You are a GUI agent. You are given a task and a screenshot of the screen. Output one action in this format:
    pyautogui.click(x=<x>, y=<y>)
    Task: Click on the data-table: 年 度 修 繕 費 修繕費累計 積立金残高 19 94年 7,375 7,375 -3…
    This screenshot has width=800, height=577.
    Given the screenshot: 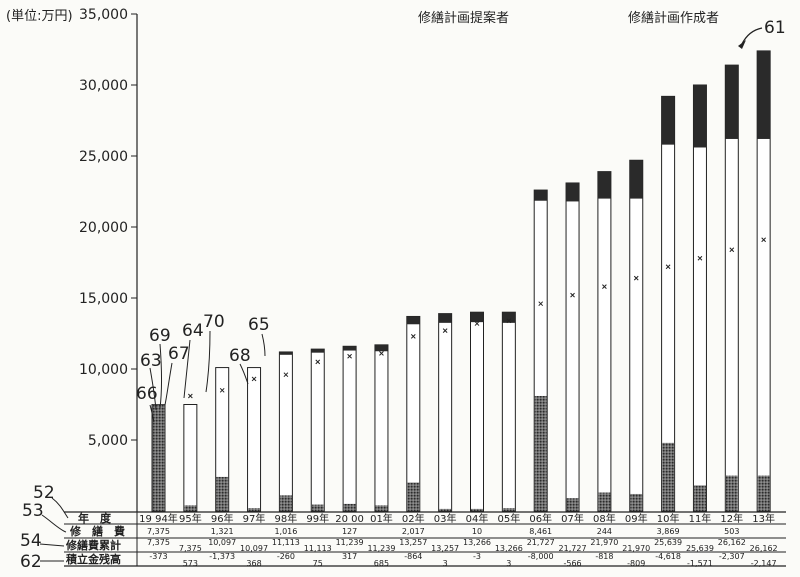 What is the action you would take?
    pyautogui.click(x=403, y=527)
    